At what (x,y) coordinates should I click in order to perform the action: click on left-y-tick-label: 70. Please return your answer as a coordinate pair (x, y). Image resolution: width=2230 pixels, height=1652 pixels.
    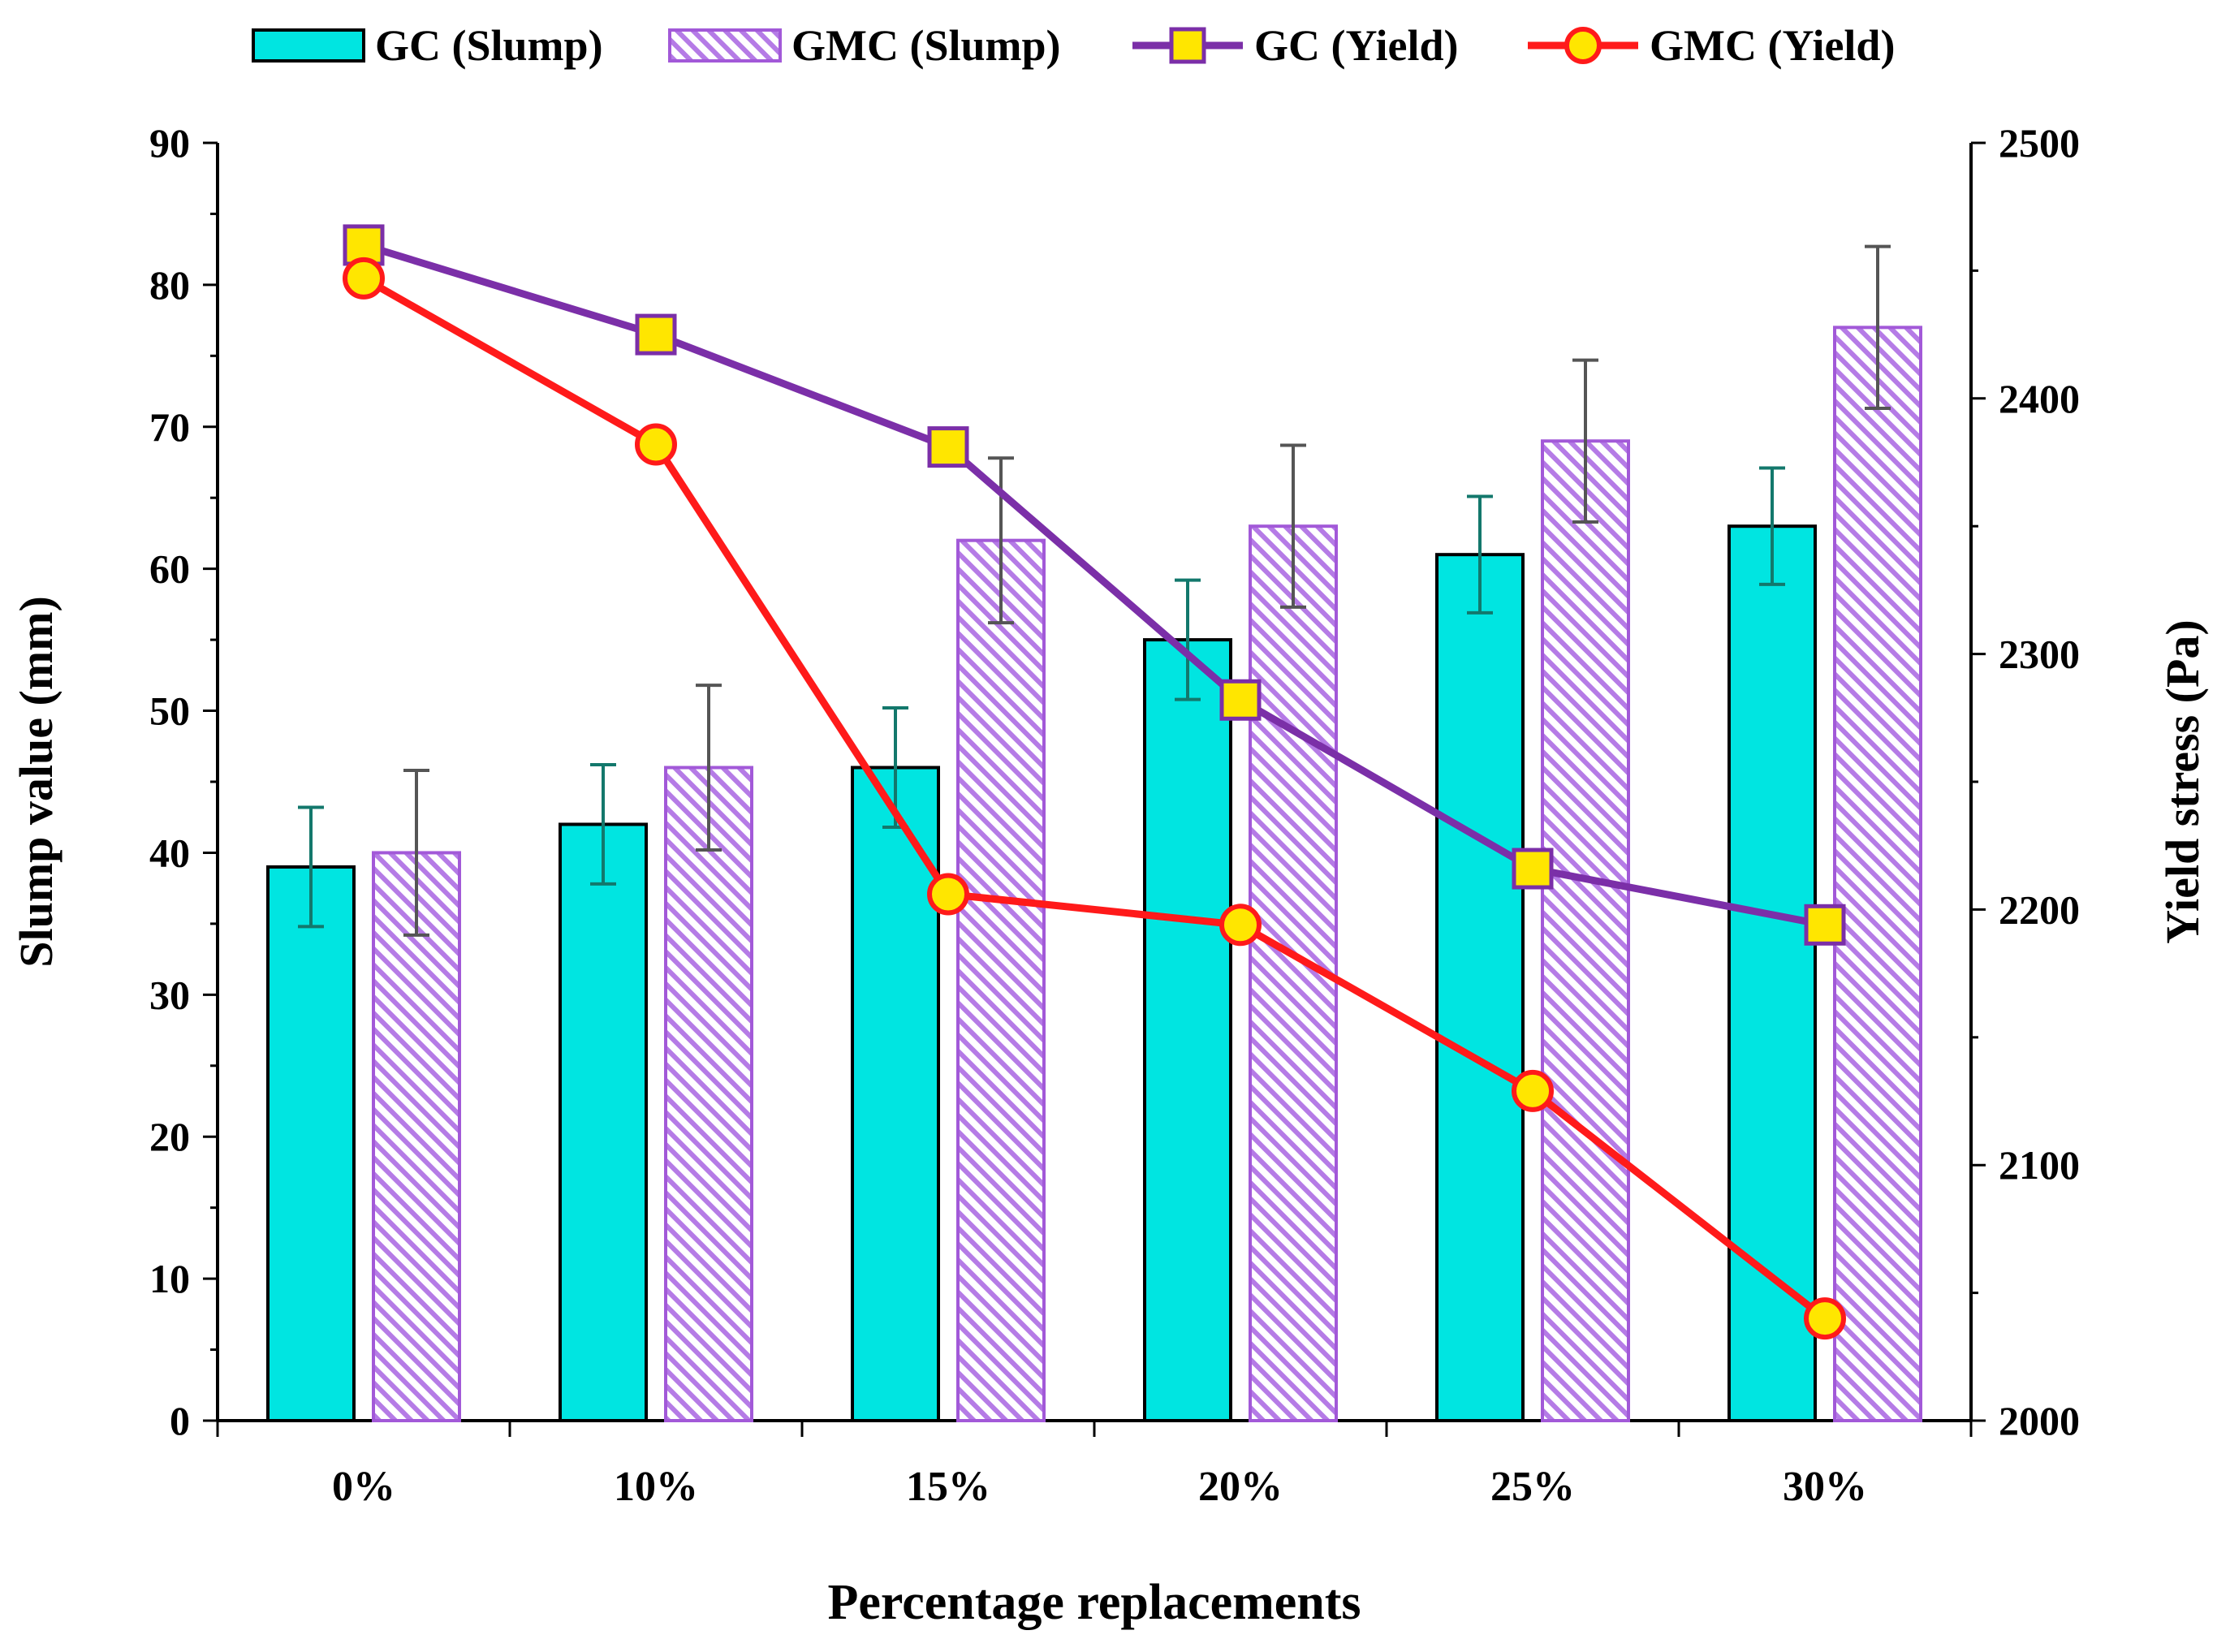
    Looking at the image, I should click on (170, 427).